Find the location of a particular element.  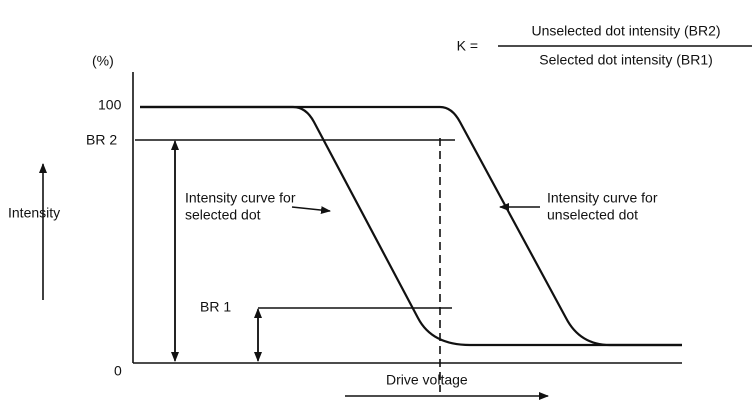

callout-arrow is located at coordinates (311, 210).